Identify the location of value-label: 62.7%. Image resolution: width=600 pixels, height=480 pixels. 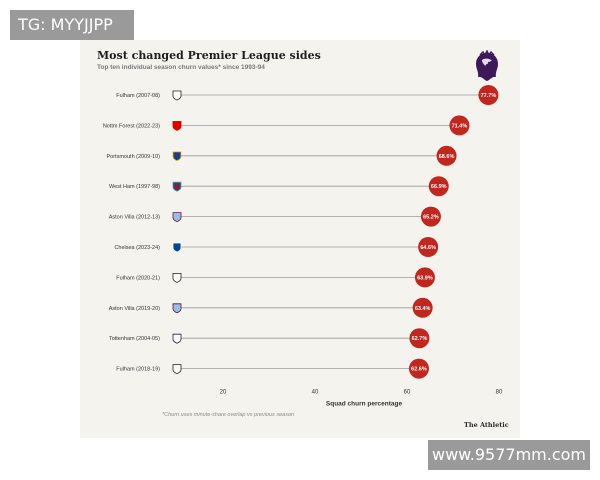
(420, 339).